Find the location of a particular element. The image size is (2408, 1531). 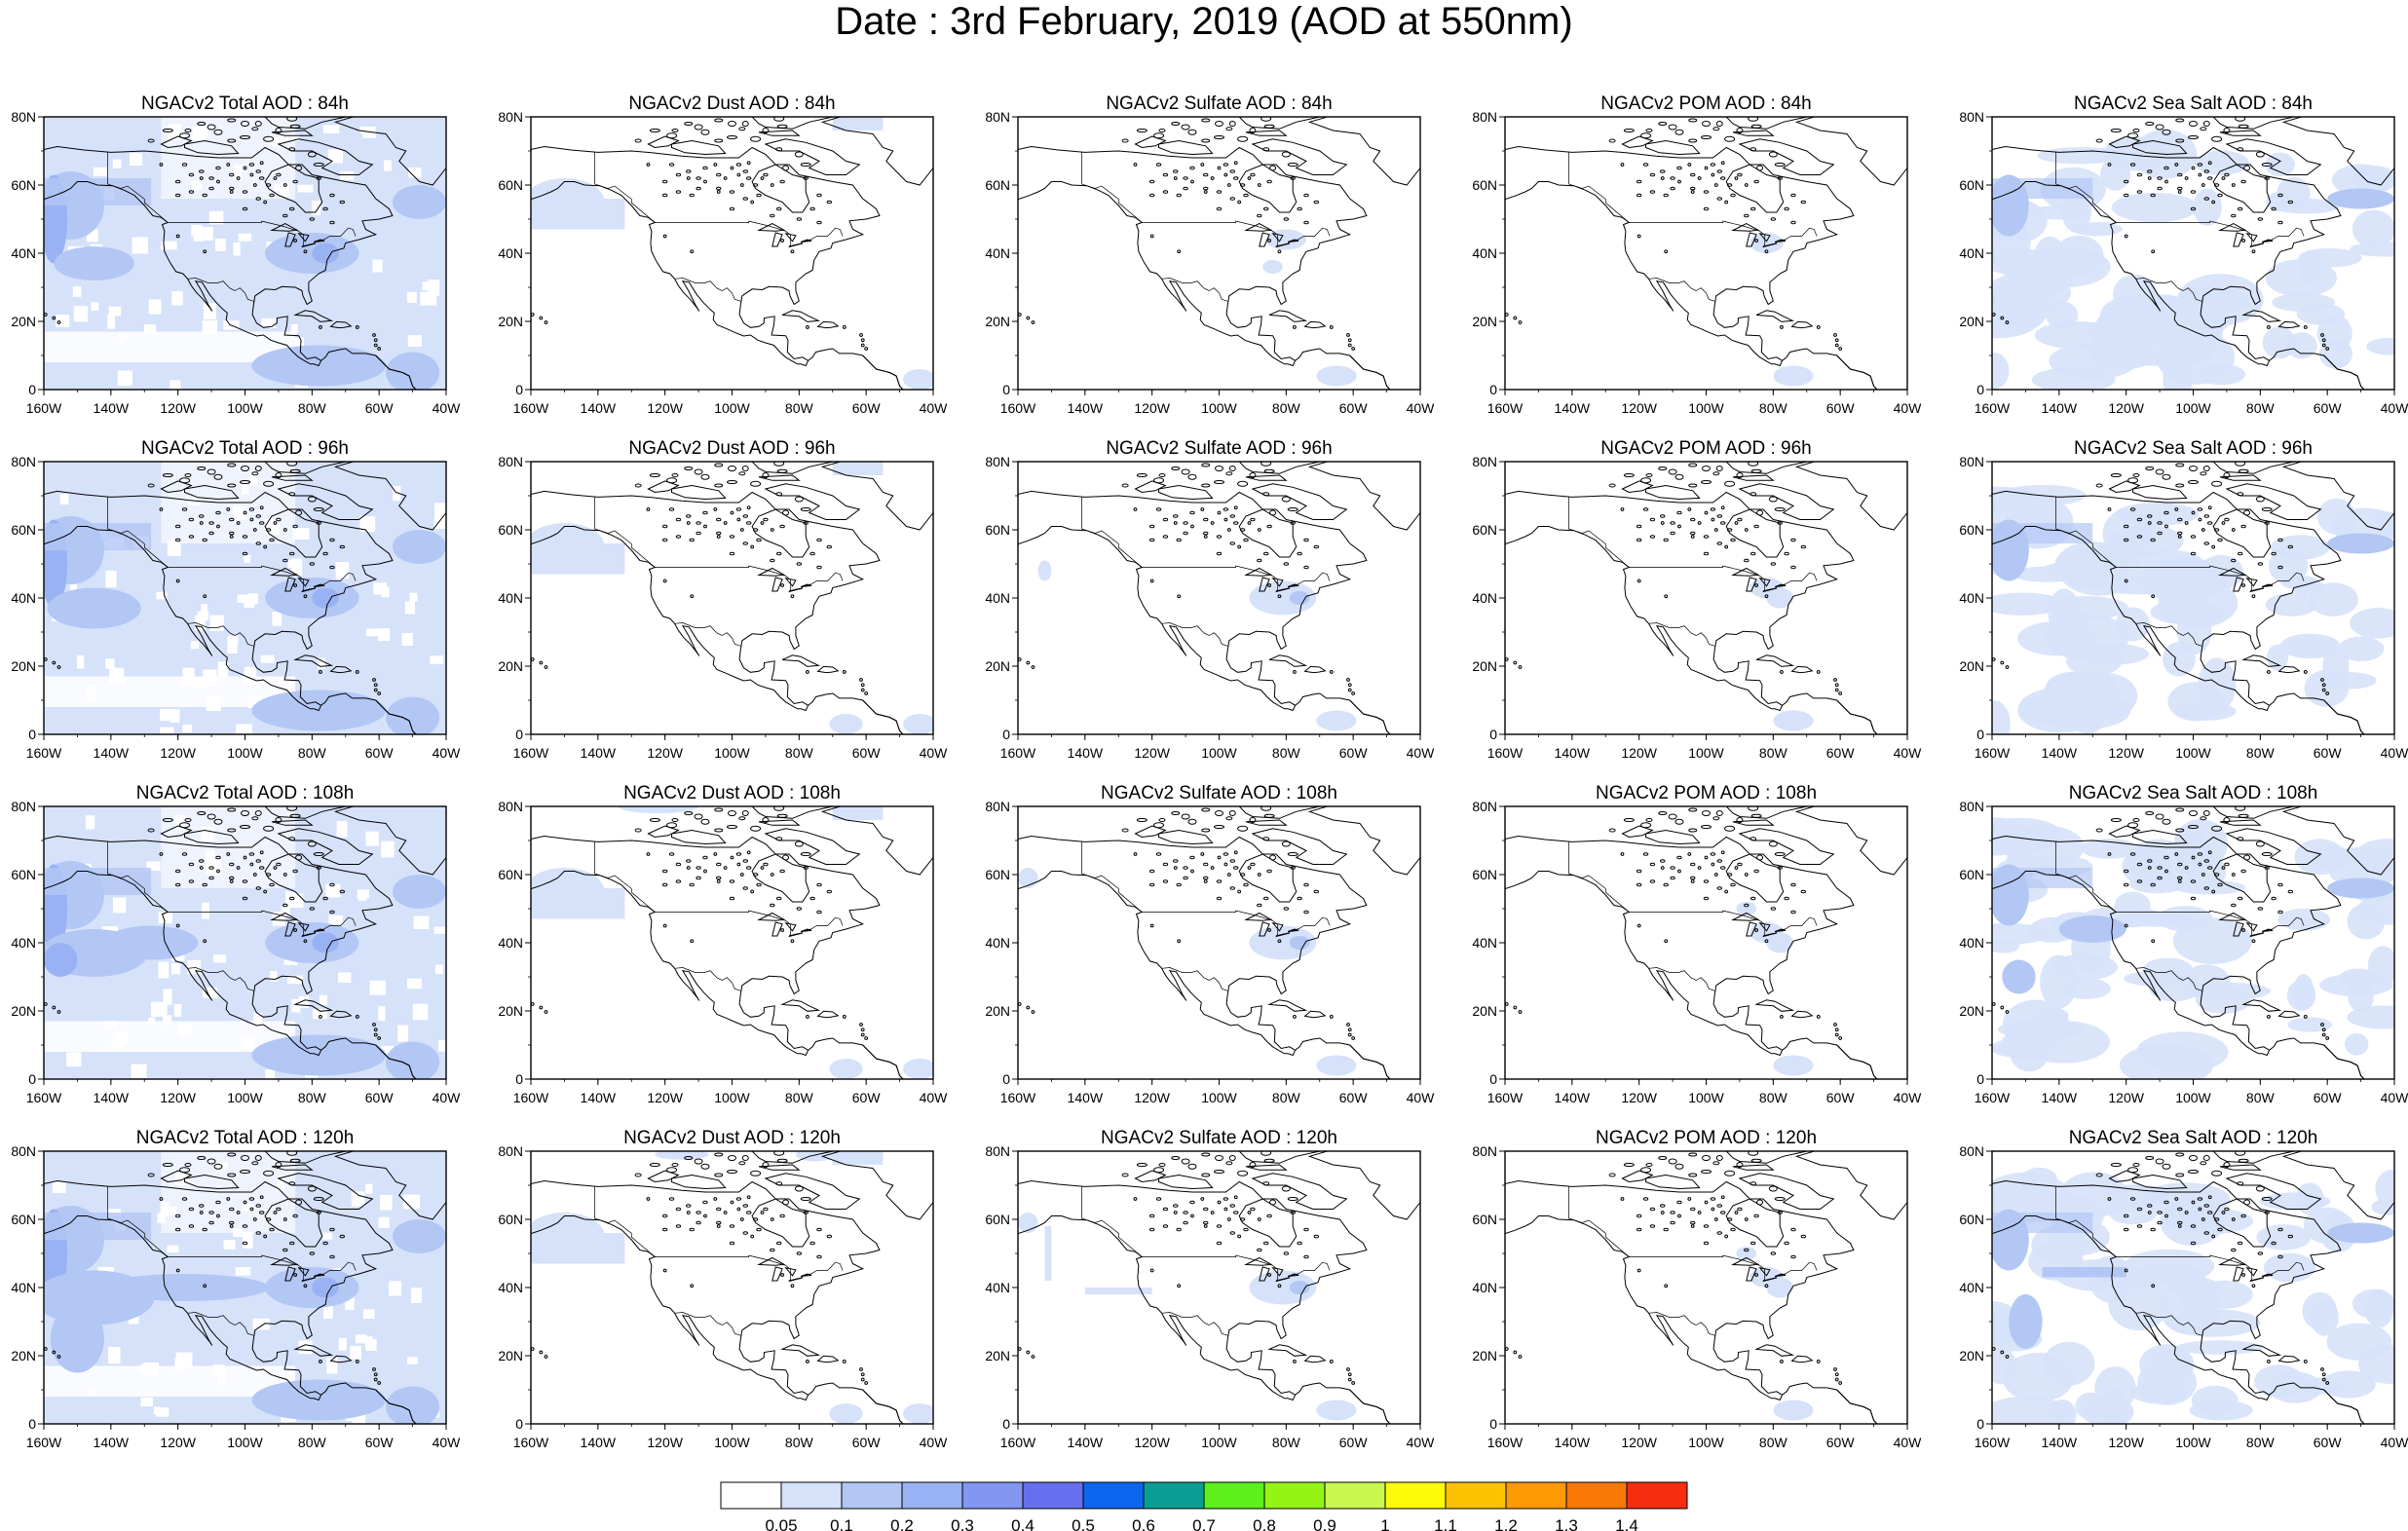

colorbar-label: 0.3 is located at coordinates (962, 1523).